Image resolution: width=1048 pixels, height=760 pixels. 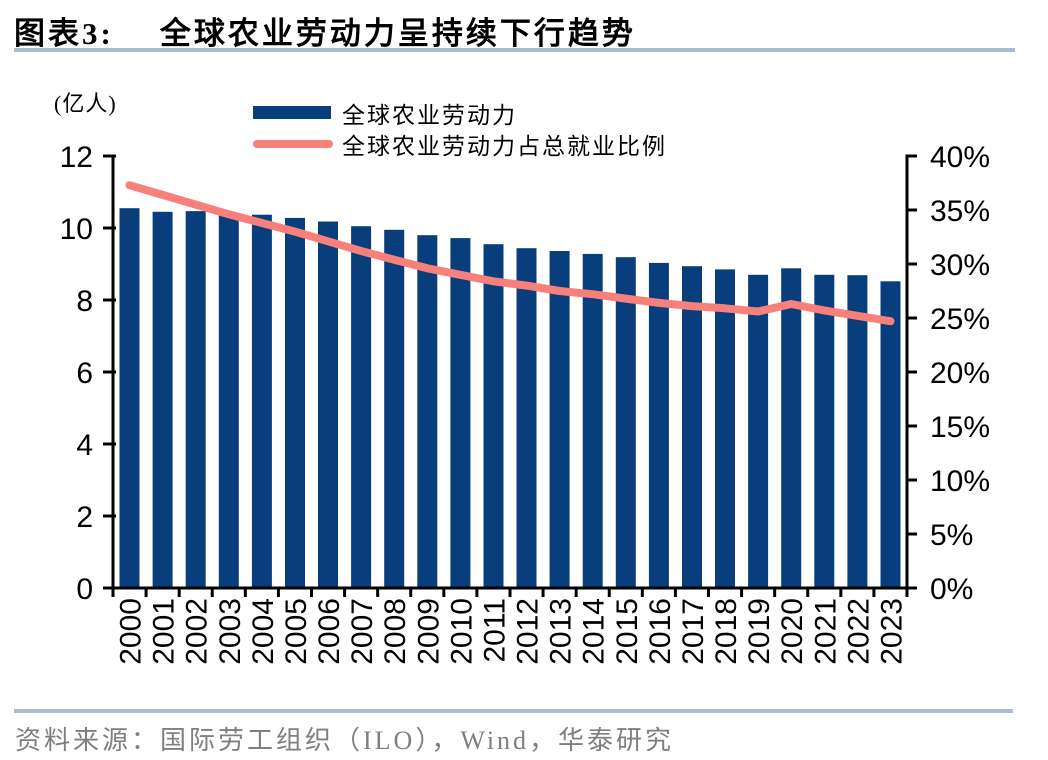 I want to click on left-tick-label: 10, so click(x=76, y=229).